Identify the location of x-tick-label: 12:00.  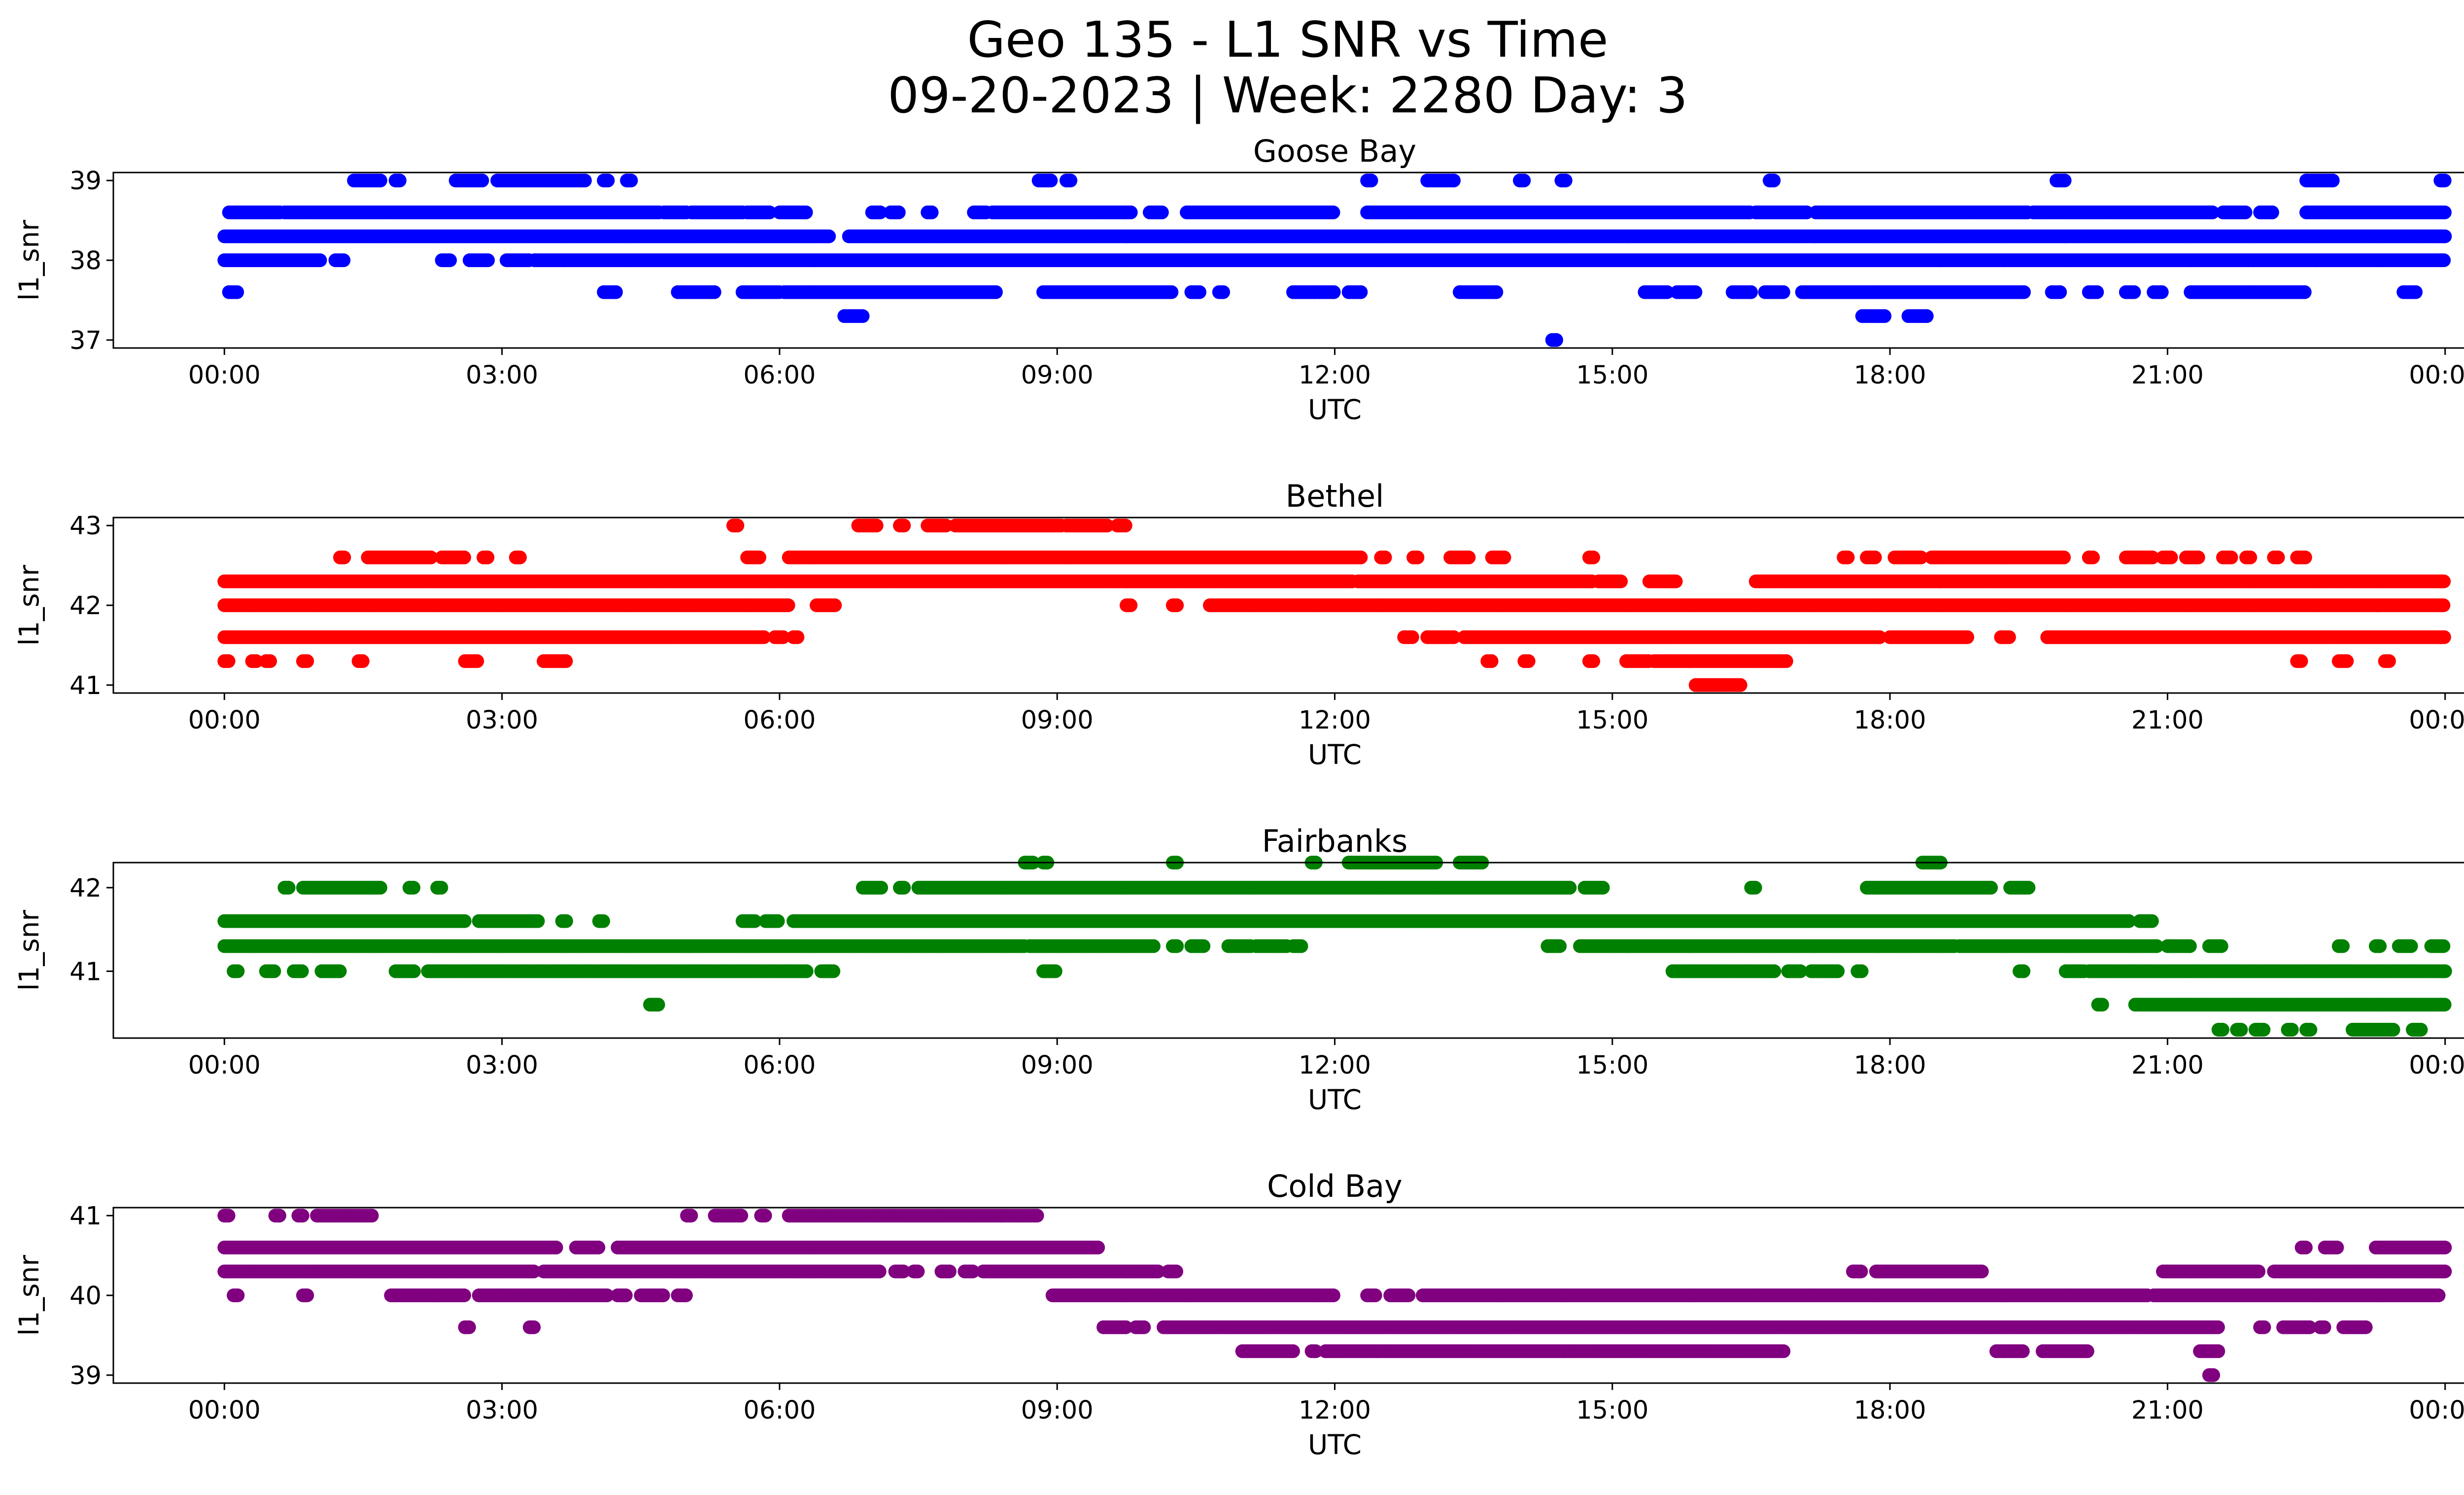
(1335, 375).